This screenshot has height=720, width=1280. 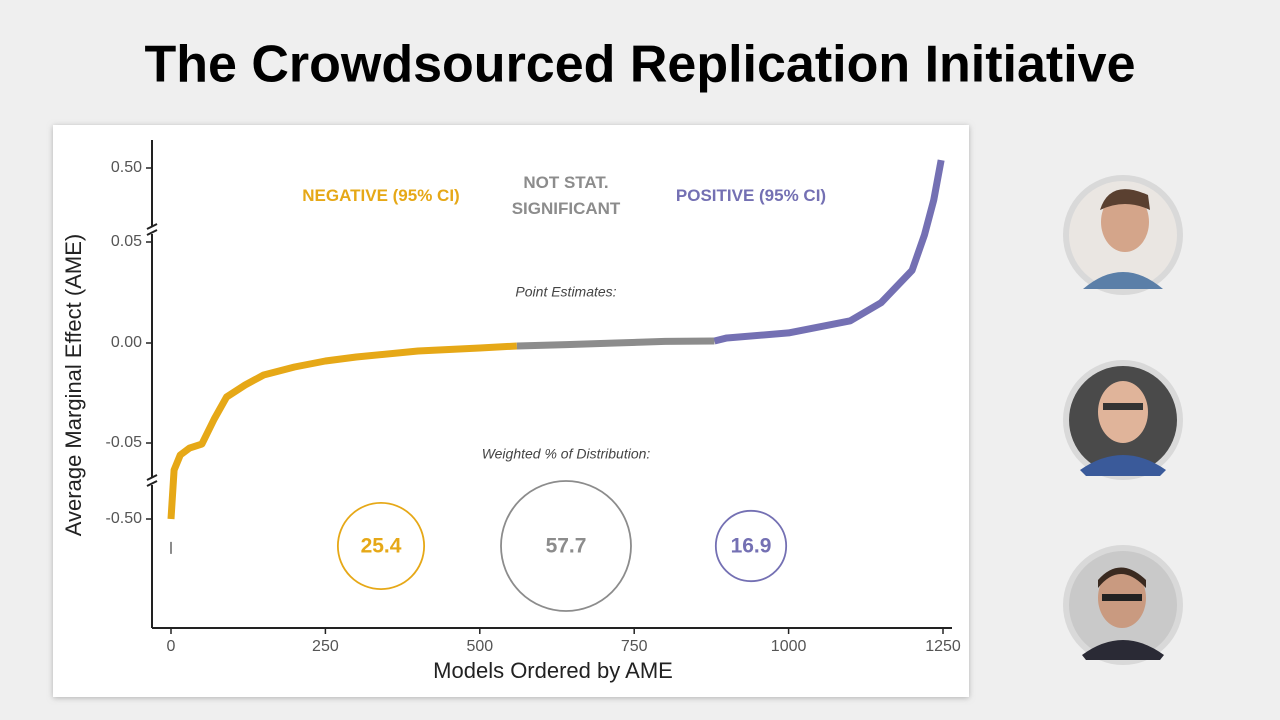 I want to click on series-label: NEGATIVE (95% CI), so click(x=381, y=195).